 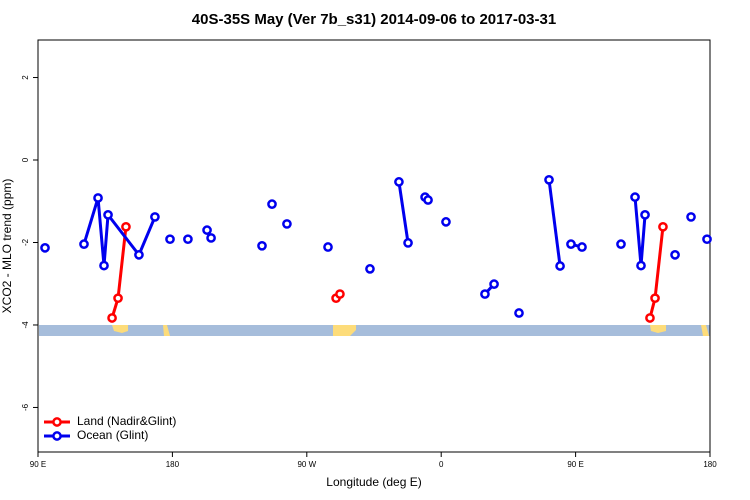 I want to click on y-tick-label: -4, so click(x=25, y=325).